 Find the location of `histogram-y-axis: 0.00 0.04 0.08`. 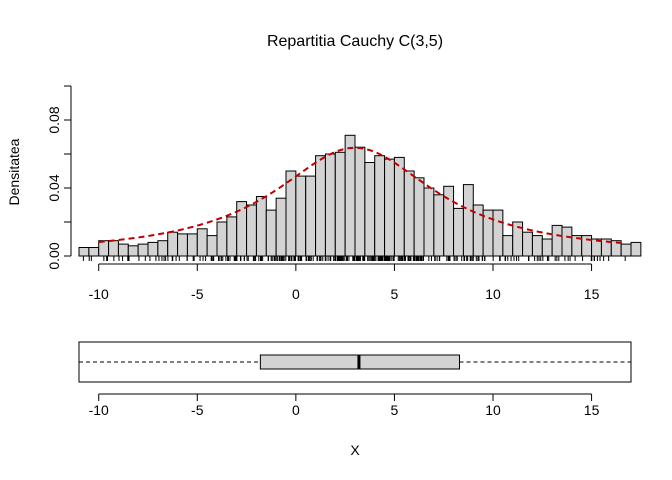

histogram-y-axis: 0.00 0.04 0.08 is located at coordinates (59, 177).